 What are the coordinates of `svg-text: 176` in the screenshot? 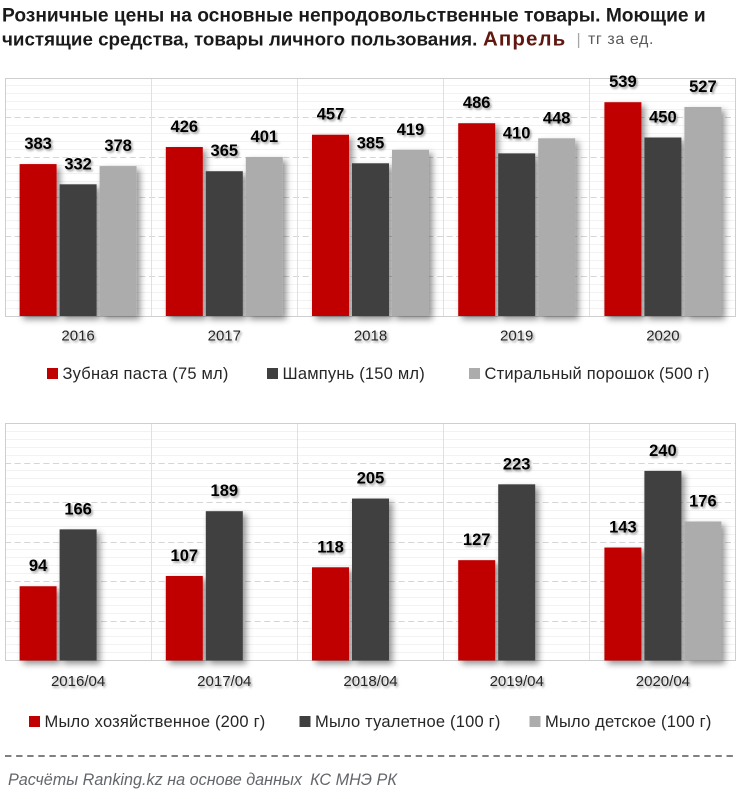 It's located at (703, 501).